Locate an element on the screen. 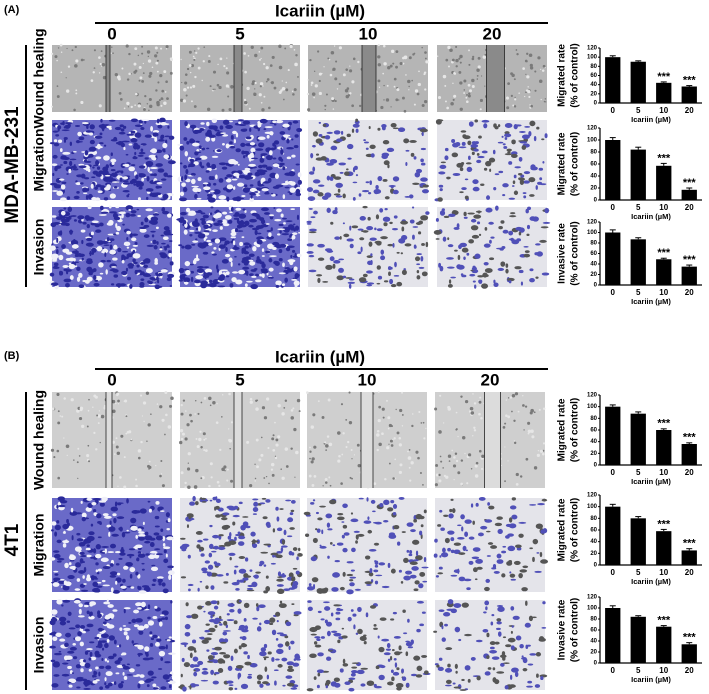  y-tick-label: 120 is located at coordinates (592, 129).